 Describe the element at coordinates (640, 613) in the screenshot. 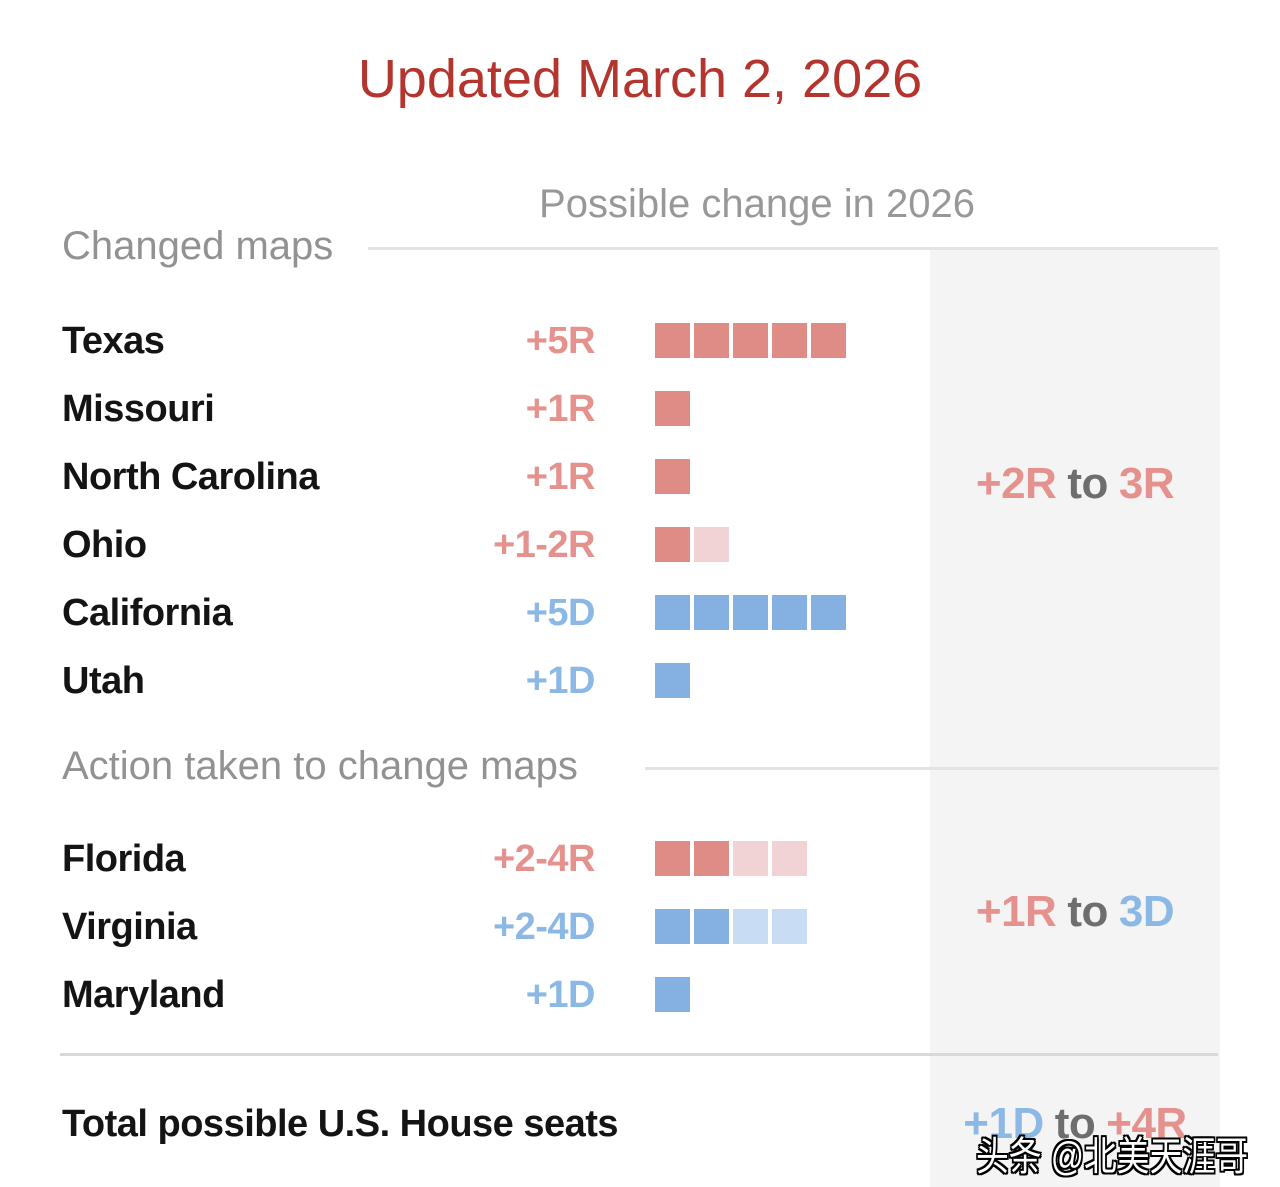

I see `state-row: California +5D` at that location.